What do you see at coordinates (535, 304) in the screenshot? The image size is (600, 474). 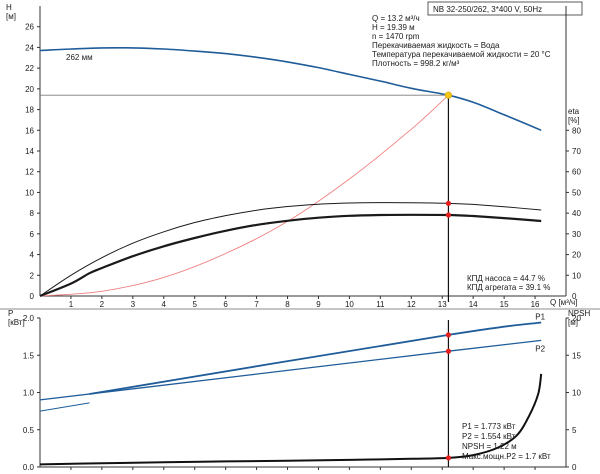 I see `top-x-tick-label: 16` at bounding box center [535, 304].